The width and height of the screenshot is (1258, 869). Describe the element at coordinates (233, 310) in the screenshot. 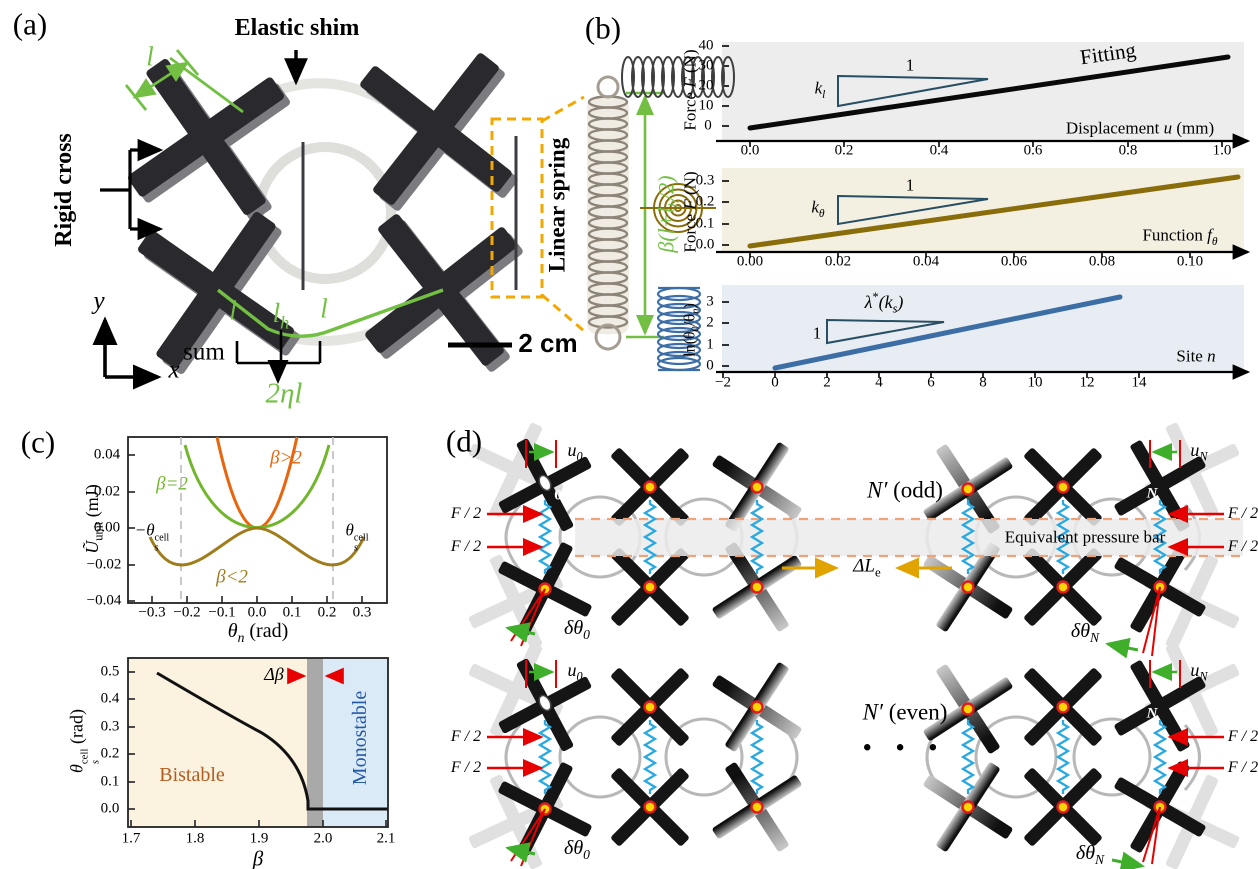

I see `length-l-left: l` at that location.